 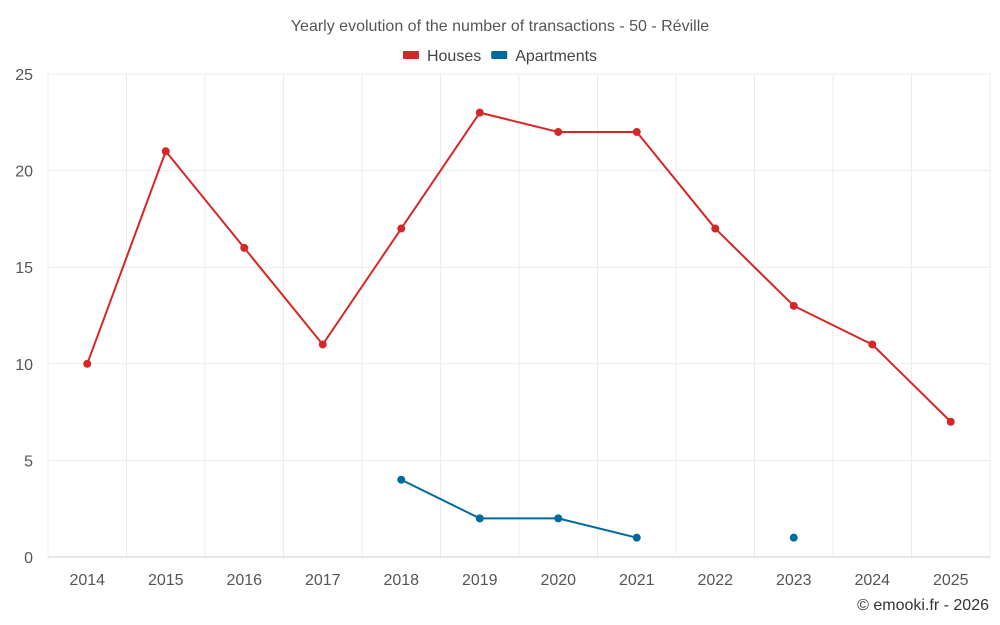 What do you see at coordinates (558, 518) in the screenshot?
I see `apartments-point-2020` at bounding box center [558, 518].